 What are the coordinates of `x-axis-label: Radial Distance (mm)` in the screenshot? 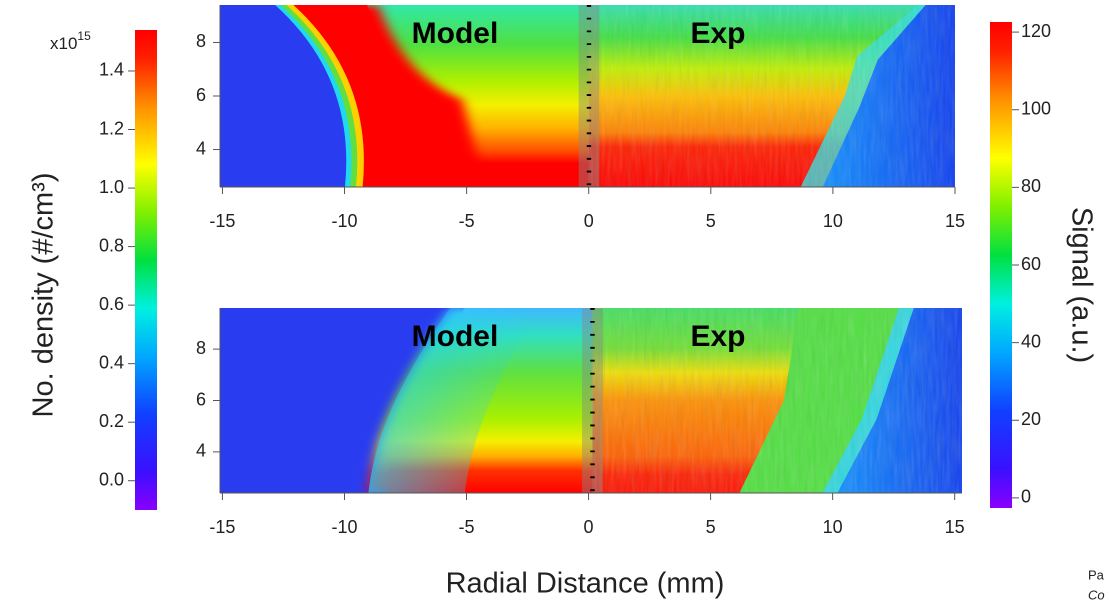 It's located at (585, 584).